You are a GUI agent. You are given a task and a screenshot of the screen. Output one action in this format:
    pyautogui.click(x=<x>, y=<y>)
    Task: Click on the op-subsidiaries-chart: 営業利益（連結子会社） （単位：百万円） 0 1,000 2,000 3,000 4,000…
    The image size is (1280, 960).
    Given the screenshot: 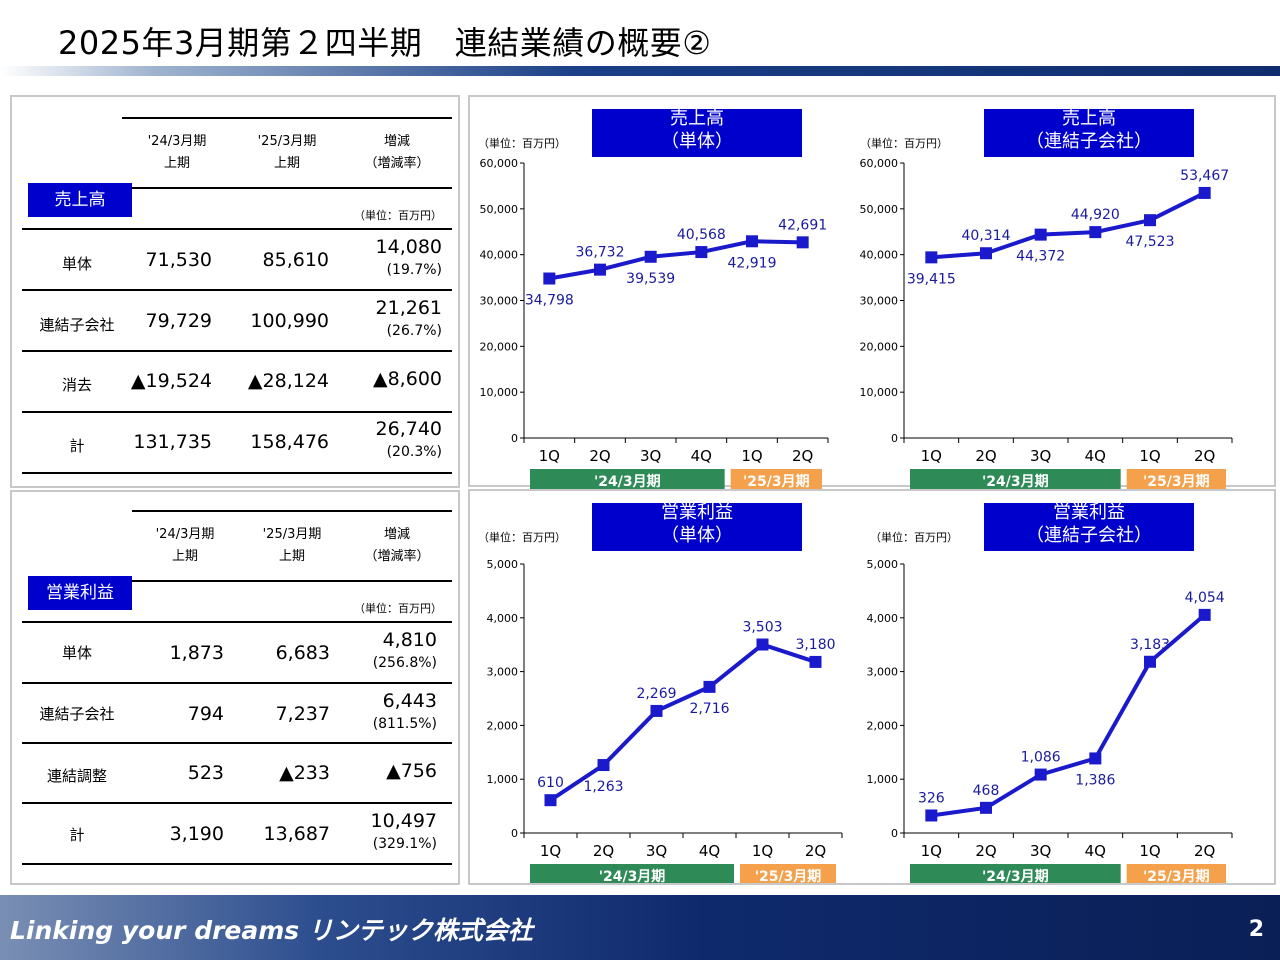 What is the action you would take?
    pyautogui.click(x=1050, y=692)
    